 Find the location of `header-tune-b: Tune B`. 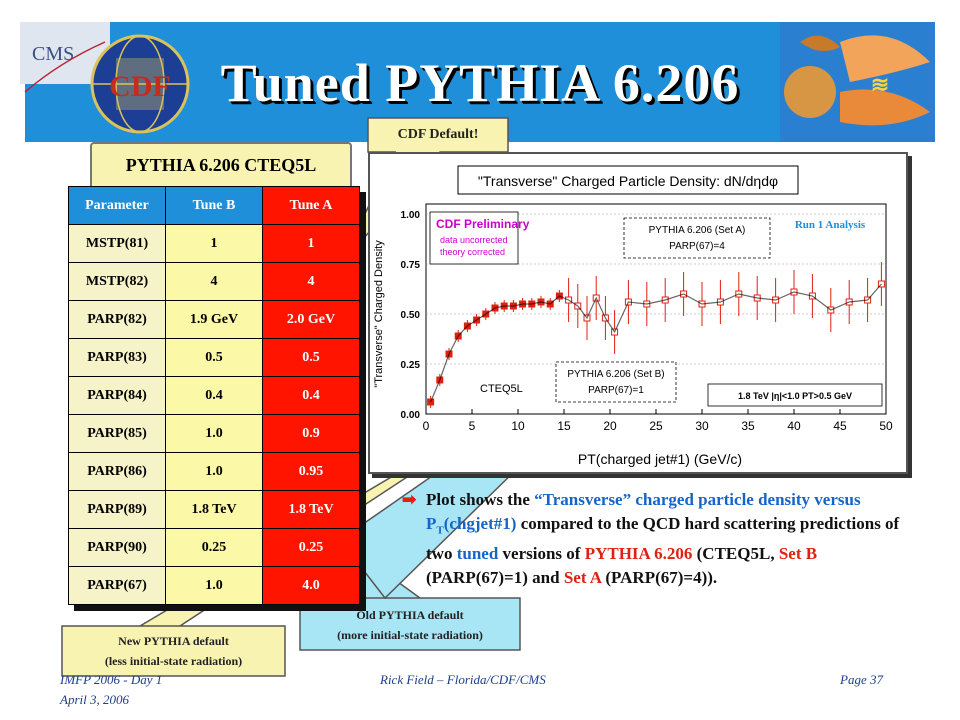

header-tune-b: Tune B is located at coordinates (214, 205).